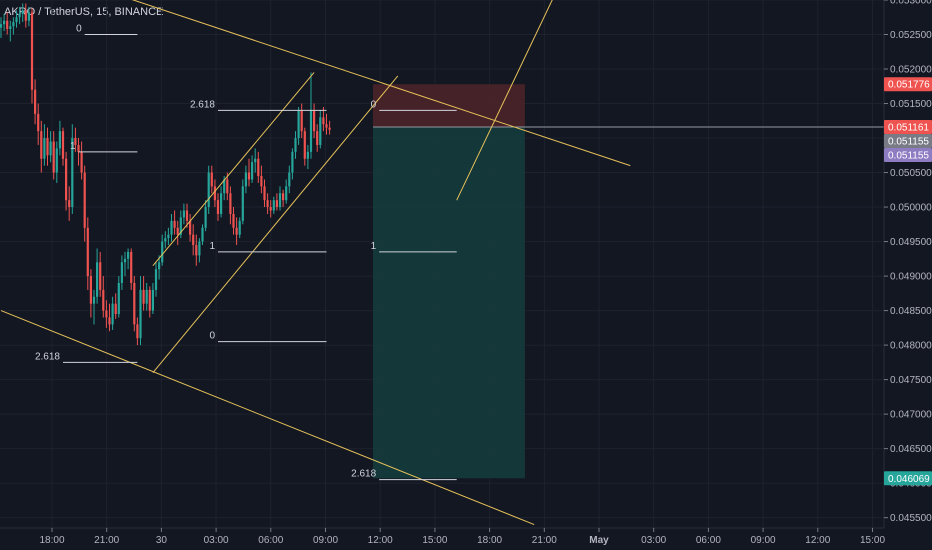 The height and width of the screenshot is (550, 932). What do you see at coordinates (911, 242) in the screenshot?
I see `price-tick-label: 0.049500` at bounding box center [911, 242].